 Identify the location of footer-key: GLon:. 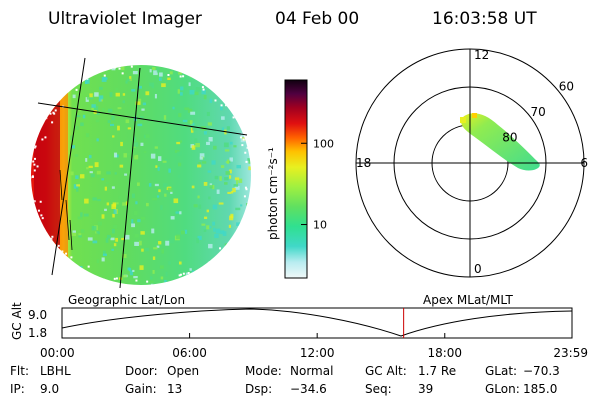
(502, 389).